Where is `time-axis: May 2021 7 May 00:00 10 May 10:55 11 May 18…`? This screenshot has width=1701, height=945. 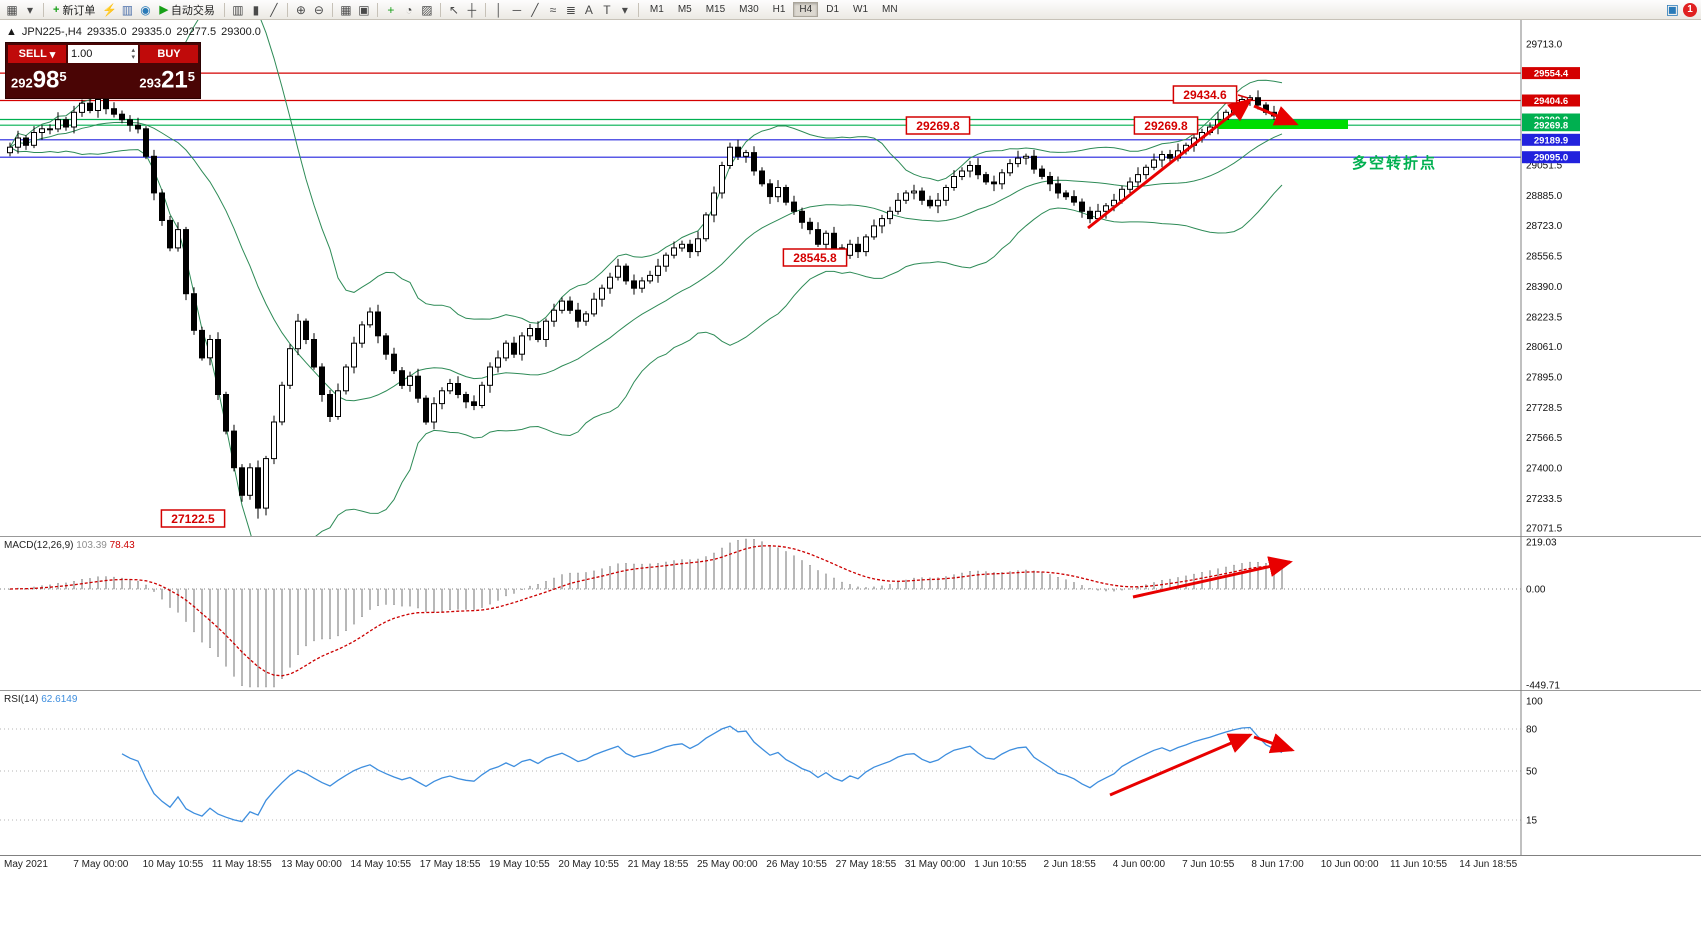
time-axis: May 2021 7 May 00:00 10 May 10:55 11 May 18… is located at coordinates (850, 865).